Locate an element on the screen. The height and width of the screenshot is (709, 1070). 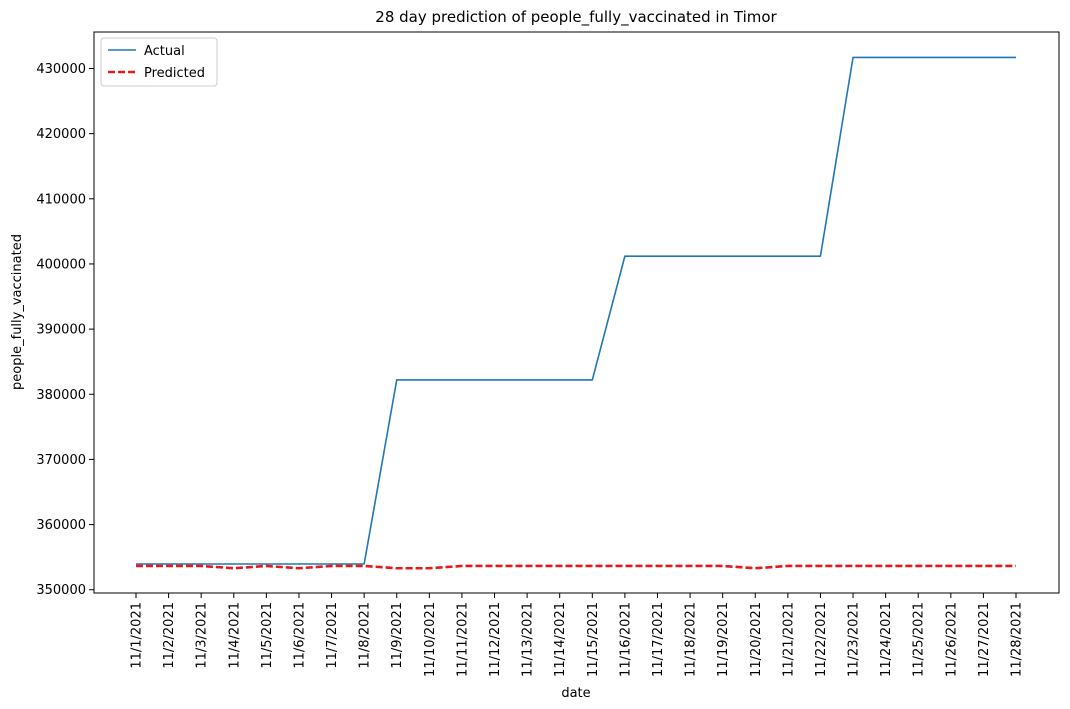
x-tick-label: 11/3/2021 is located at coordinates (202, 635).